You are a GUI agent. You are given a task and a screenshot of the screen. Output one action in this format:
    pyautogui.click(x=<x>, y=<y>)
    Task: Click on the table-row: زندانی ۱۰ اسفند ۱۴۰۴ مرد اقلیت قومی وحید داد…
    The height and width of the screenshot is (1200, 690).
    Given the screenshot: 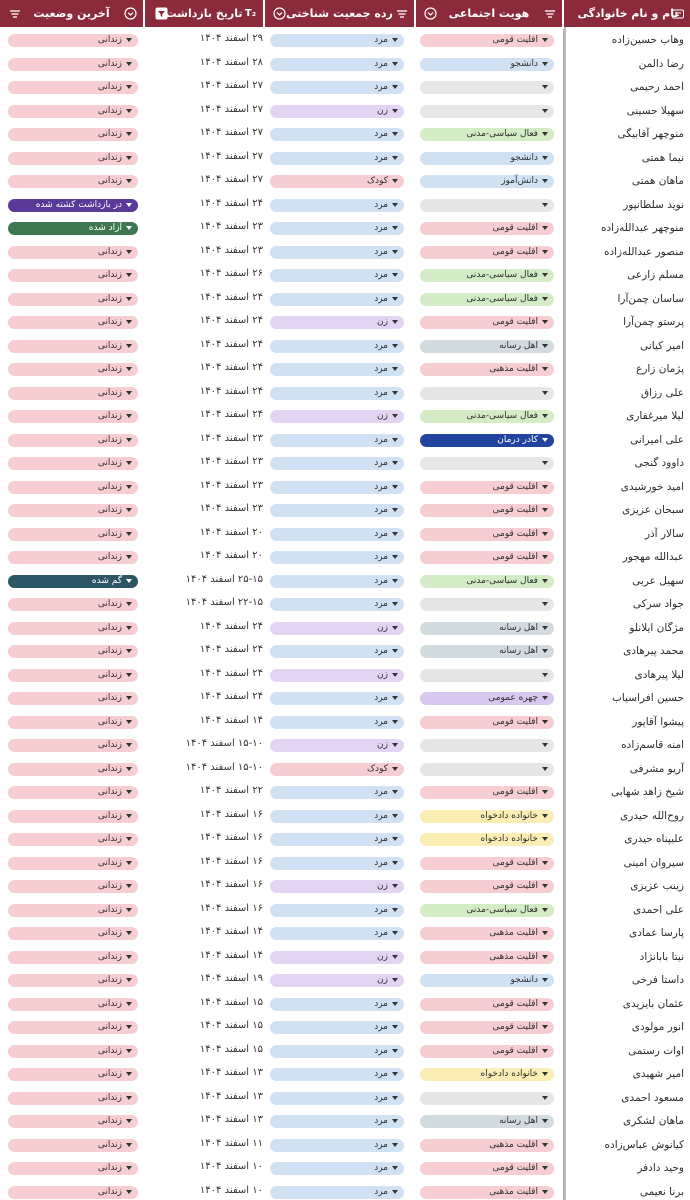 What is the action you would take?
    pyautogui.click(x=345, y=1169)
    